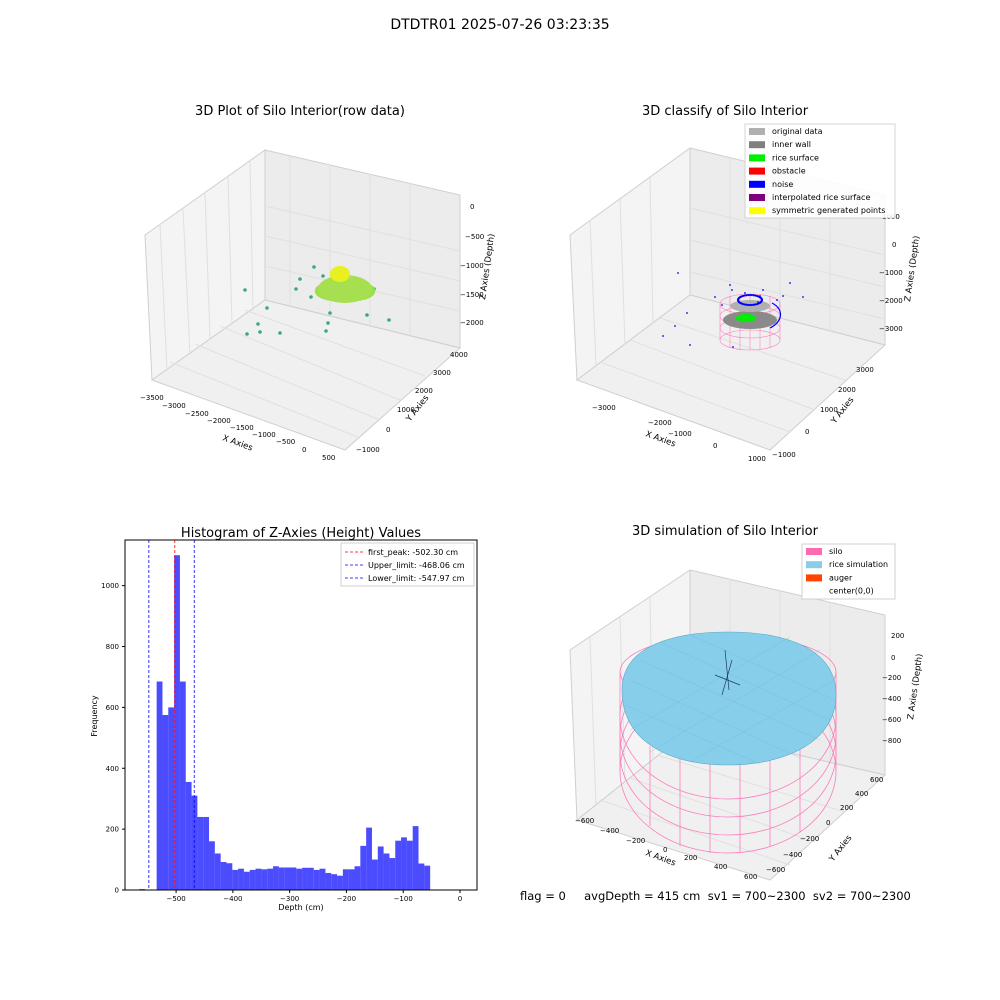 The height and width of the screenshot is (1000, 1000). I want to click on legend-label: symmetric generated points, so click(828, 210).